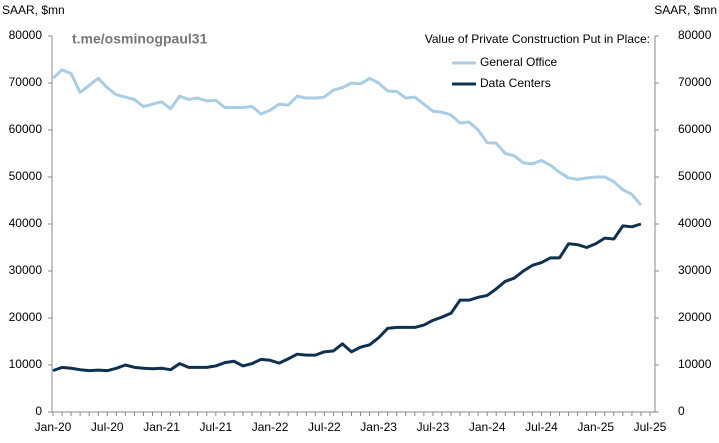 Image resolution: width=719 pixels, height=443 pixels. Describe the element at coordinates (433, 427) in the screenshot. I see `x-tick-label: Jul-23` at that location.